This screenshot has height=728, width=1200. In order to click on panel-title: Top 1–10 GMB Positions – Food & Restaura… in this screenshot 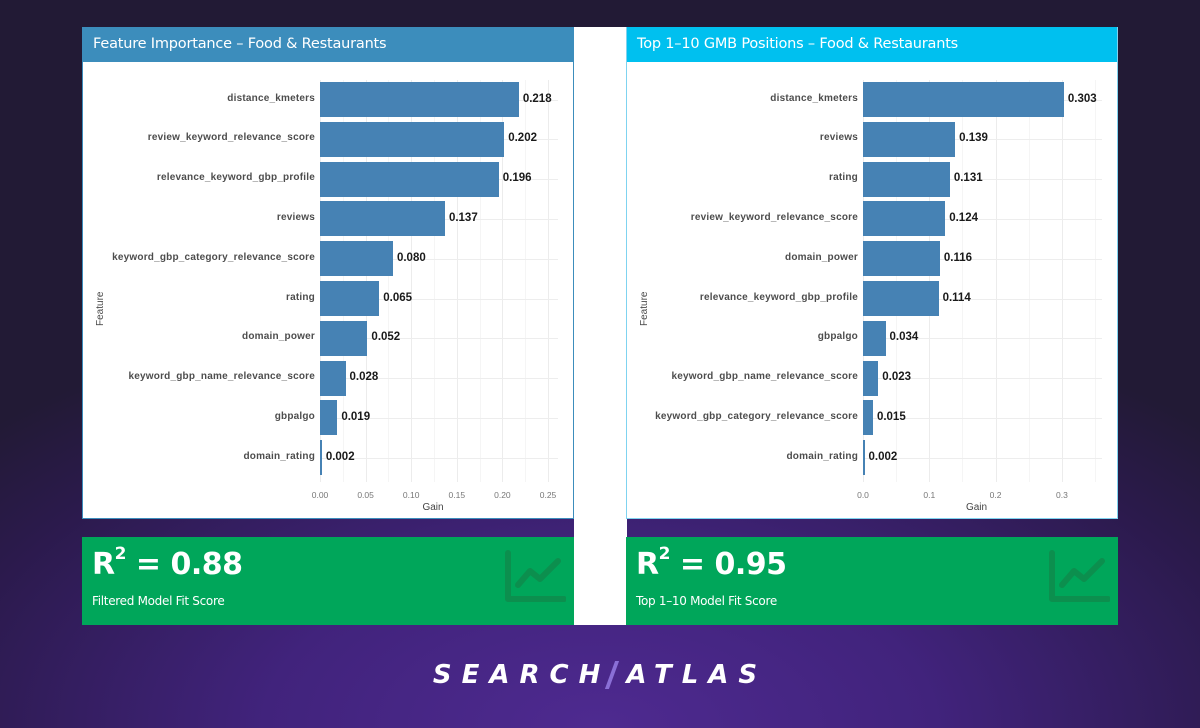, I will do `click(872, 44)`.